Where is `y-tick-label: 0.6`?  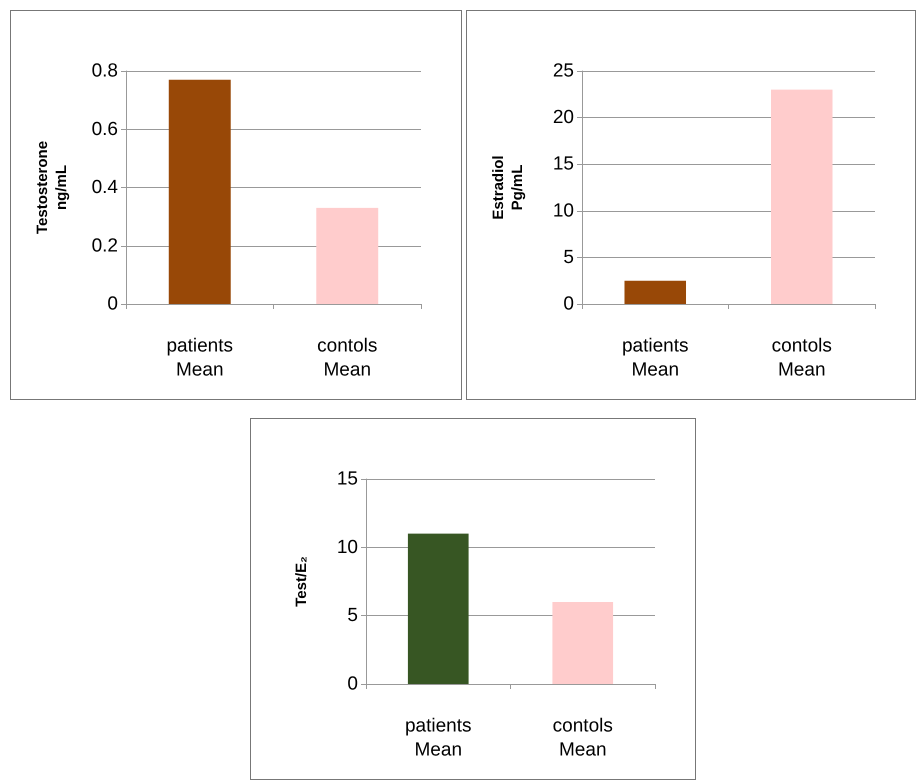 y-tick-label: 0.6 is located at coordinates (105, 129).